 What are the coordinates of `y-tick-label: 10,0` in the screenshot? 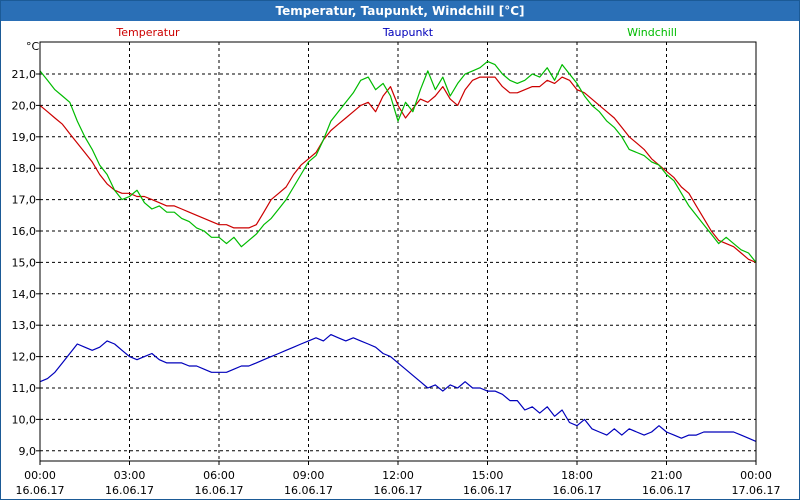 It's located at (24, 419).